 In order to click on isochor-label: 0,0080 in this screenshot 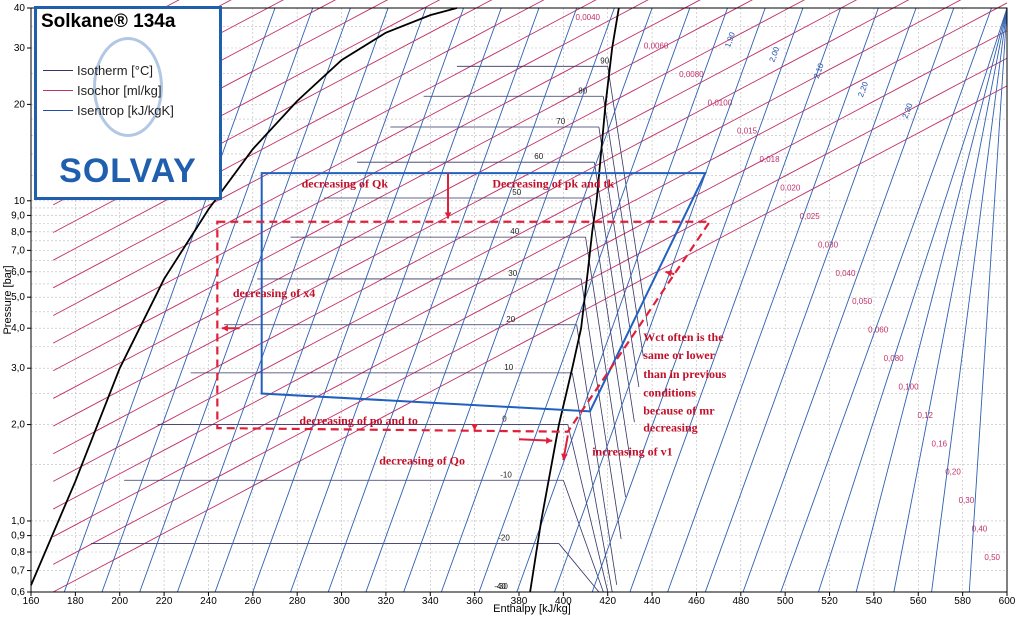, I will do `click(691, 74)`.